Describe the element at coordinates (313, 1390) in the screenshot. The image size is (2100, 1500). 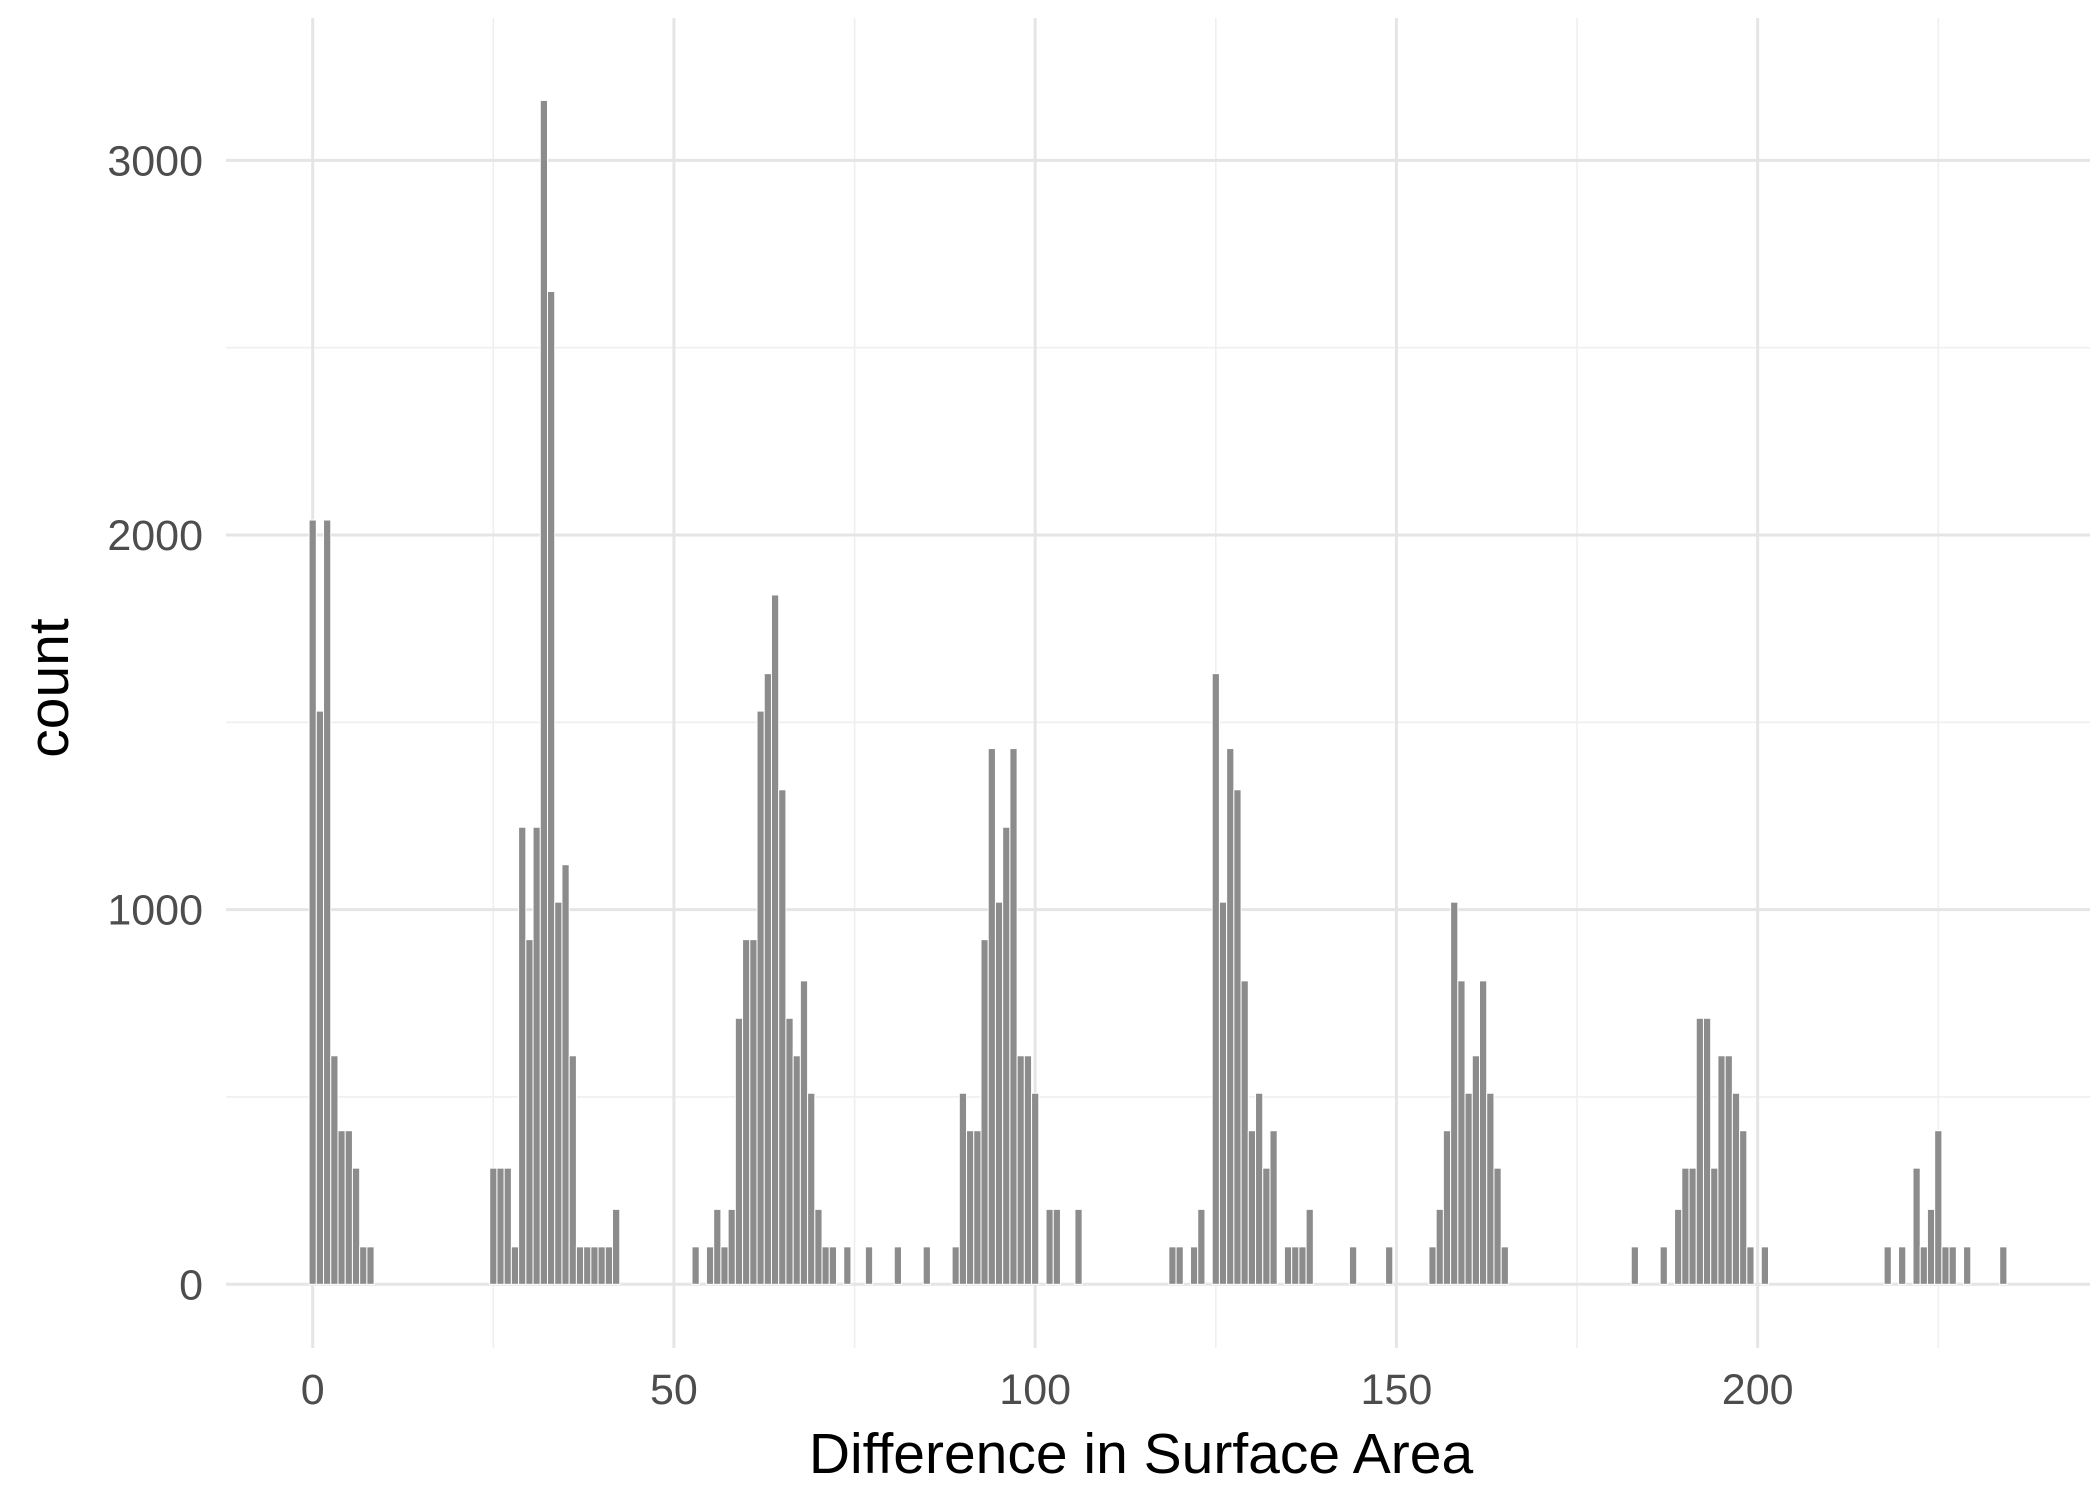
I see `x-tick-label: 0` at that location.